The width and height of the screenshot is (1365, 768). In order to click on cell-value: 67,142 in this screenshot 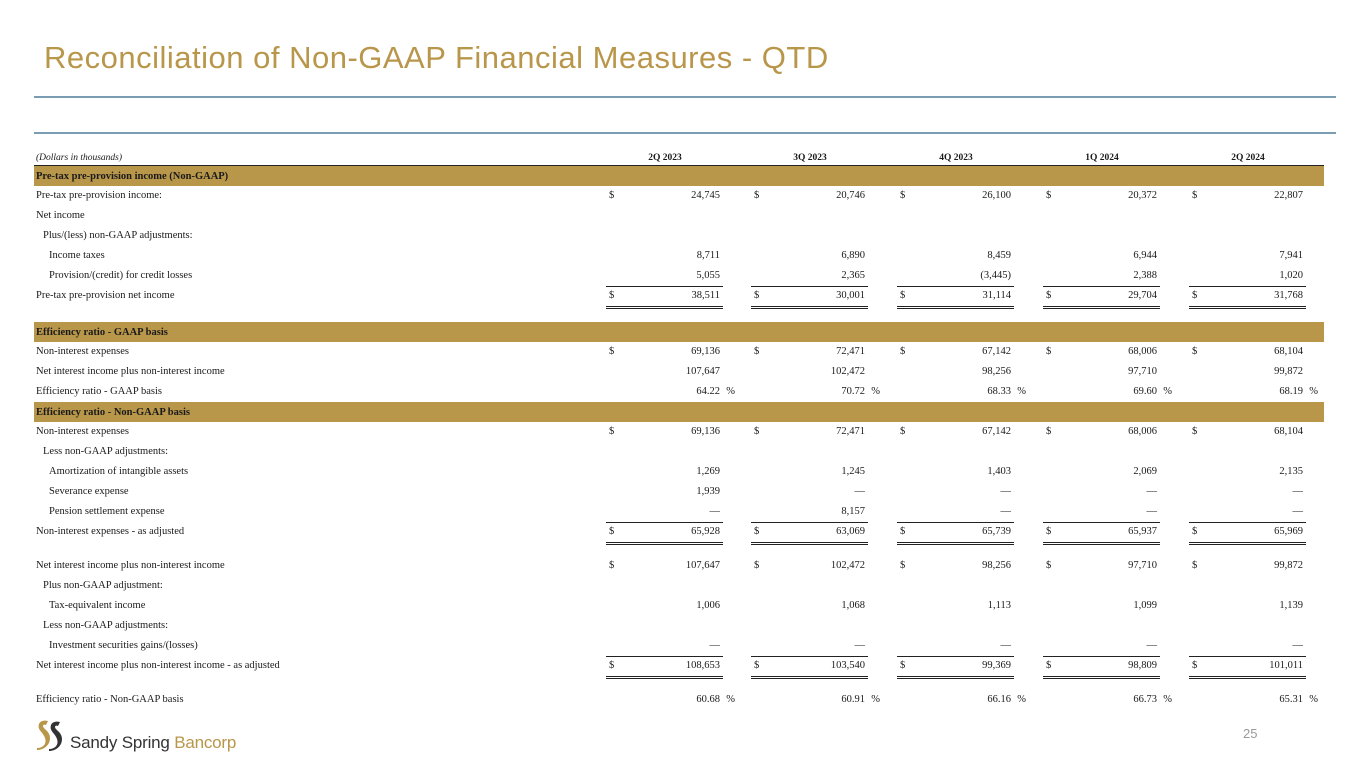, I will do `click(996, 351)`.